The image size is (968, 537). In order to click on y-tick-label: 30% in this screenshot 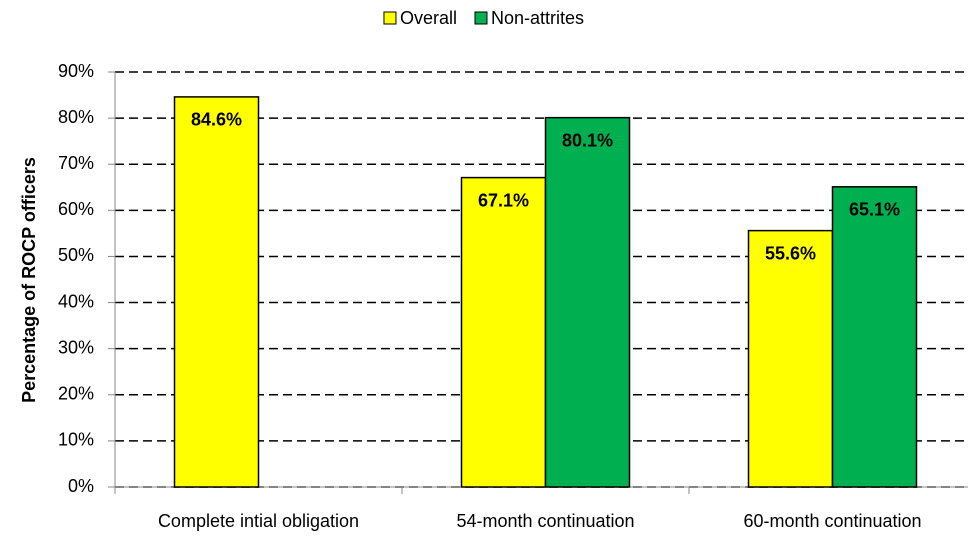, I will do `click(76, 347)`.